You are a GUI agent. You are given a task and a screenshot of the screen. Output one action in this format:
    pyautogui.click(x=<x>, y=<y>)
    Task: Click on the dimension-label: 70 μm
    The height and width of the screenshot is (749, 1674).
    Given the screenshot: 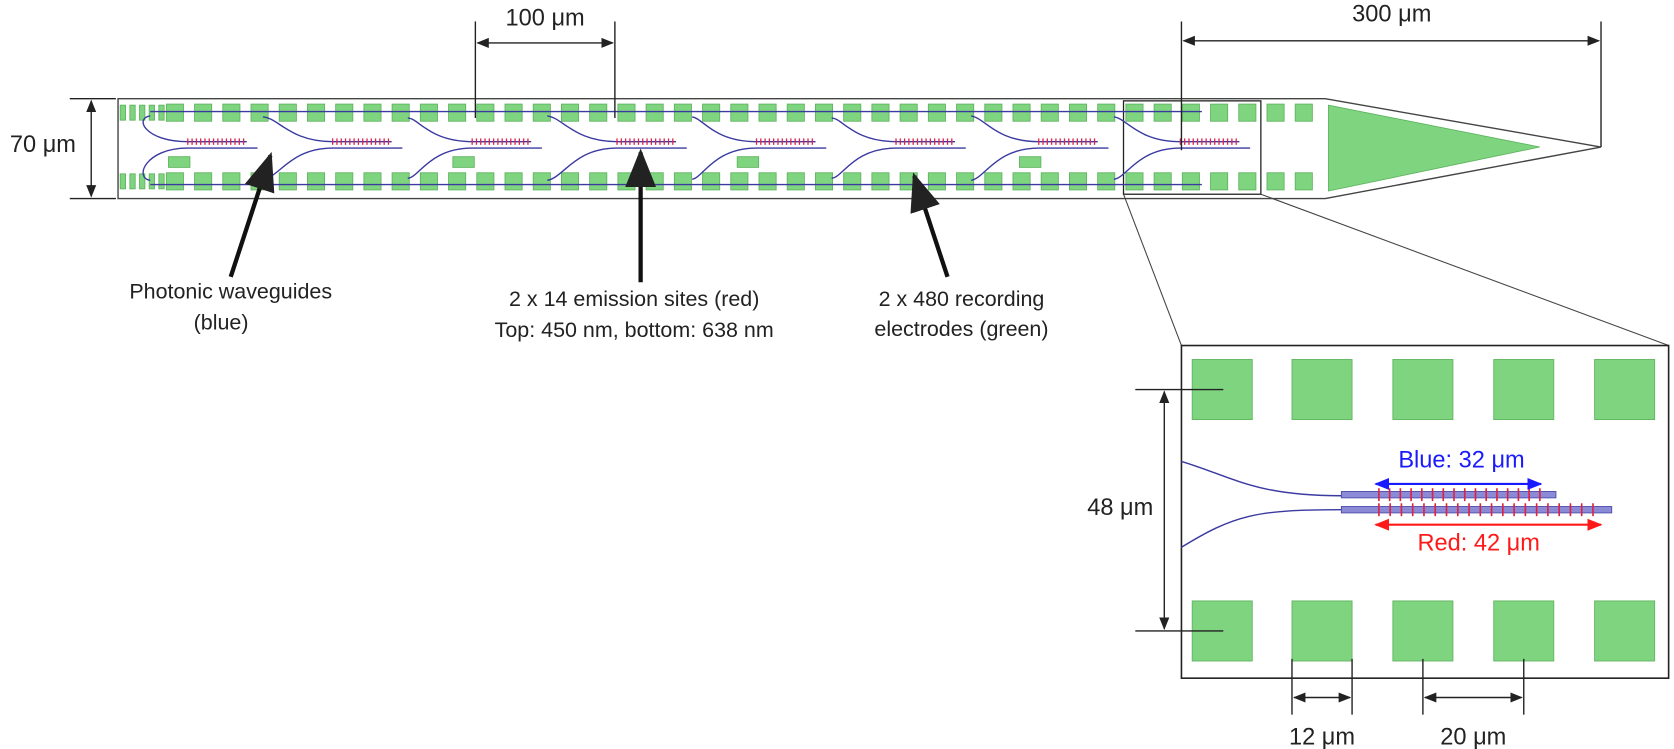 What is the action you would take?
    pyautogui.click(x=43, y=145)
    